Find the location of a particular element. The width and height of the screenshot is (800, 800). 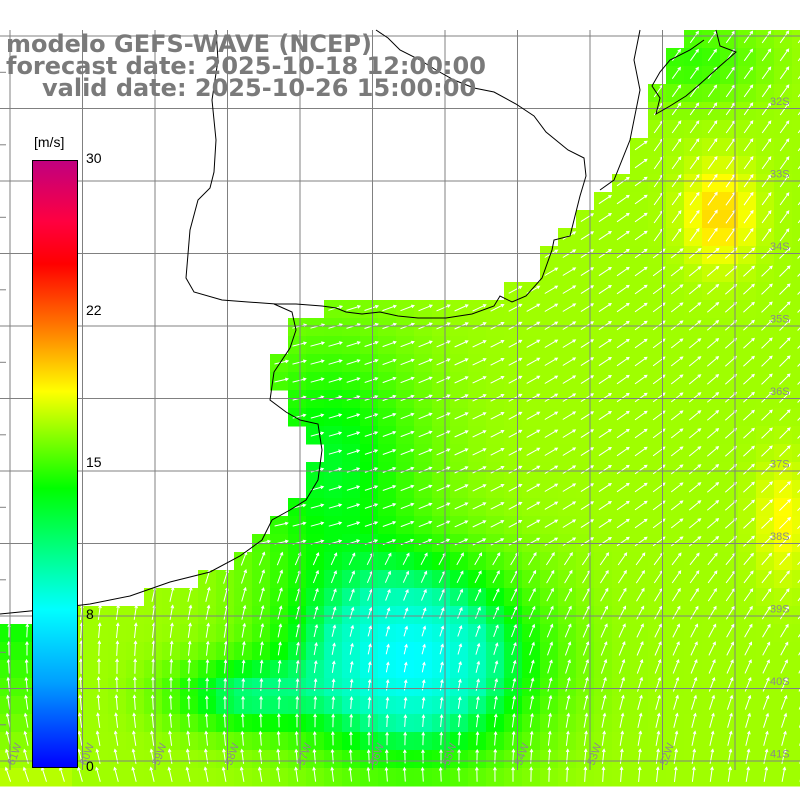

colorbar-tick-0: 0 is located at coordinates (90, 766).